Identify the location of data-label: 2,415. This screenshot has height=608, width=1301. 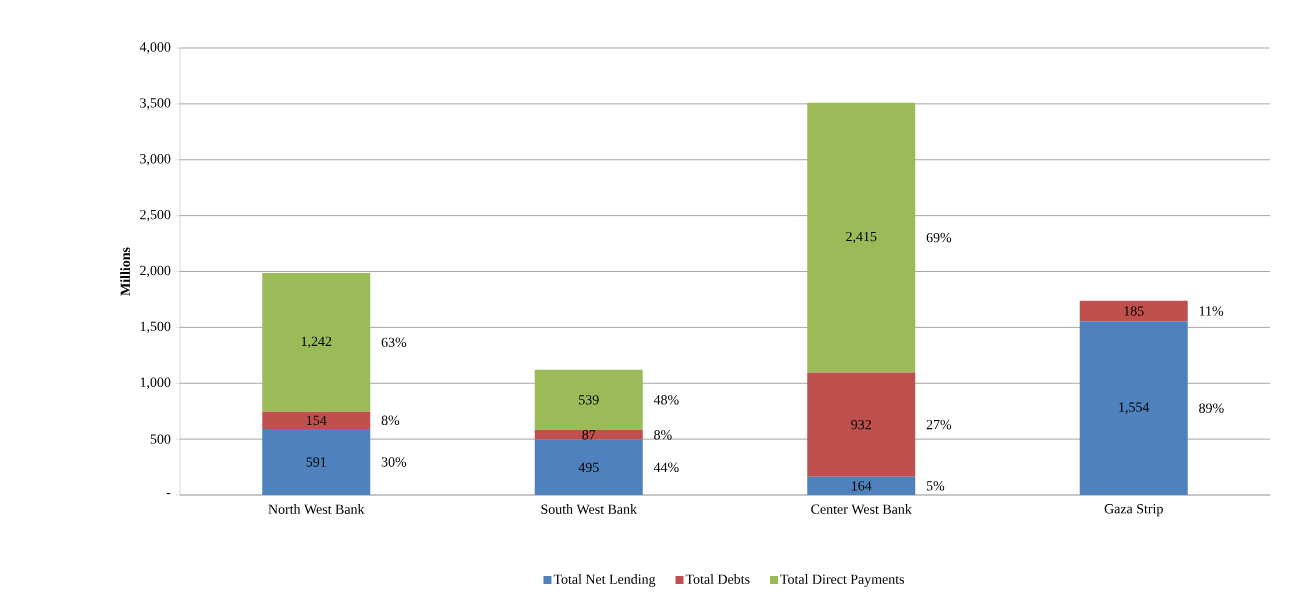
(861, 237).